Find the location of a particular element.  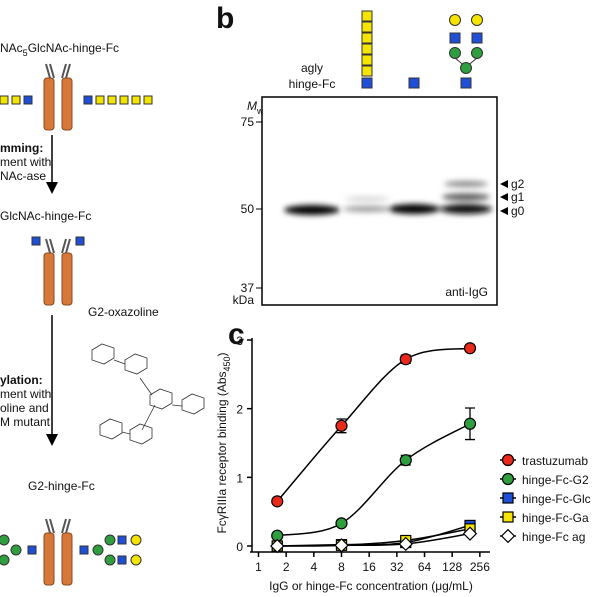

panel-letter: b is located at coordinates (225, 18).